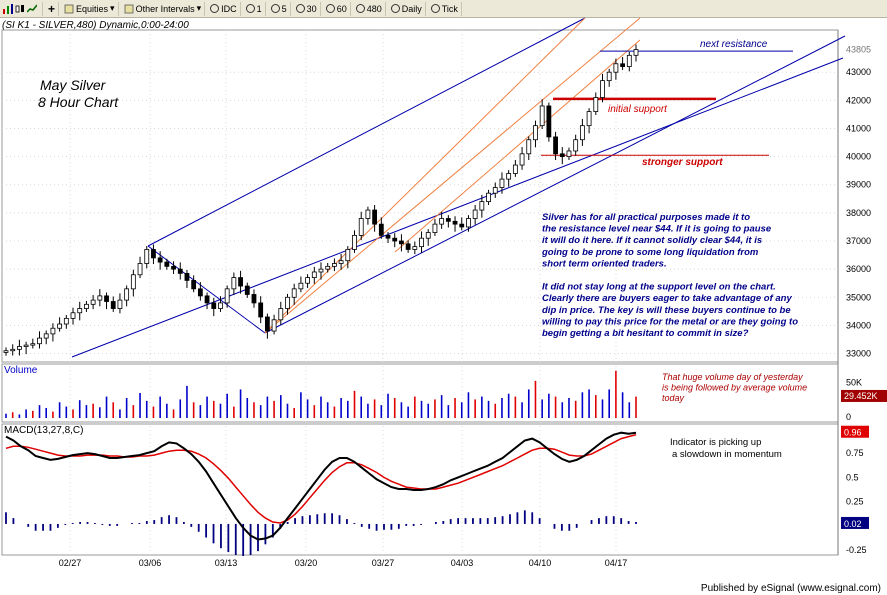  I want to click on intervals-dropdown: Other Intervals ▾, so click(163, 8).